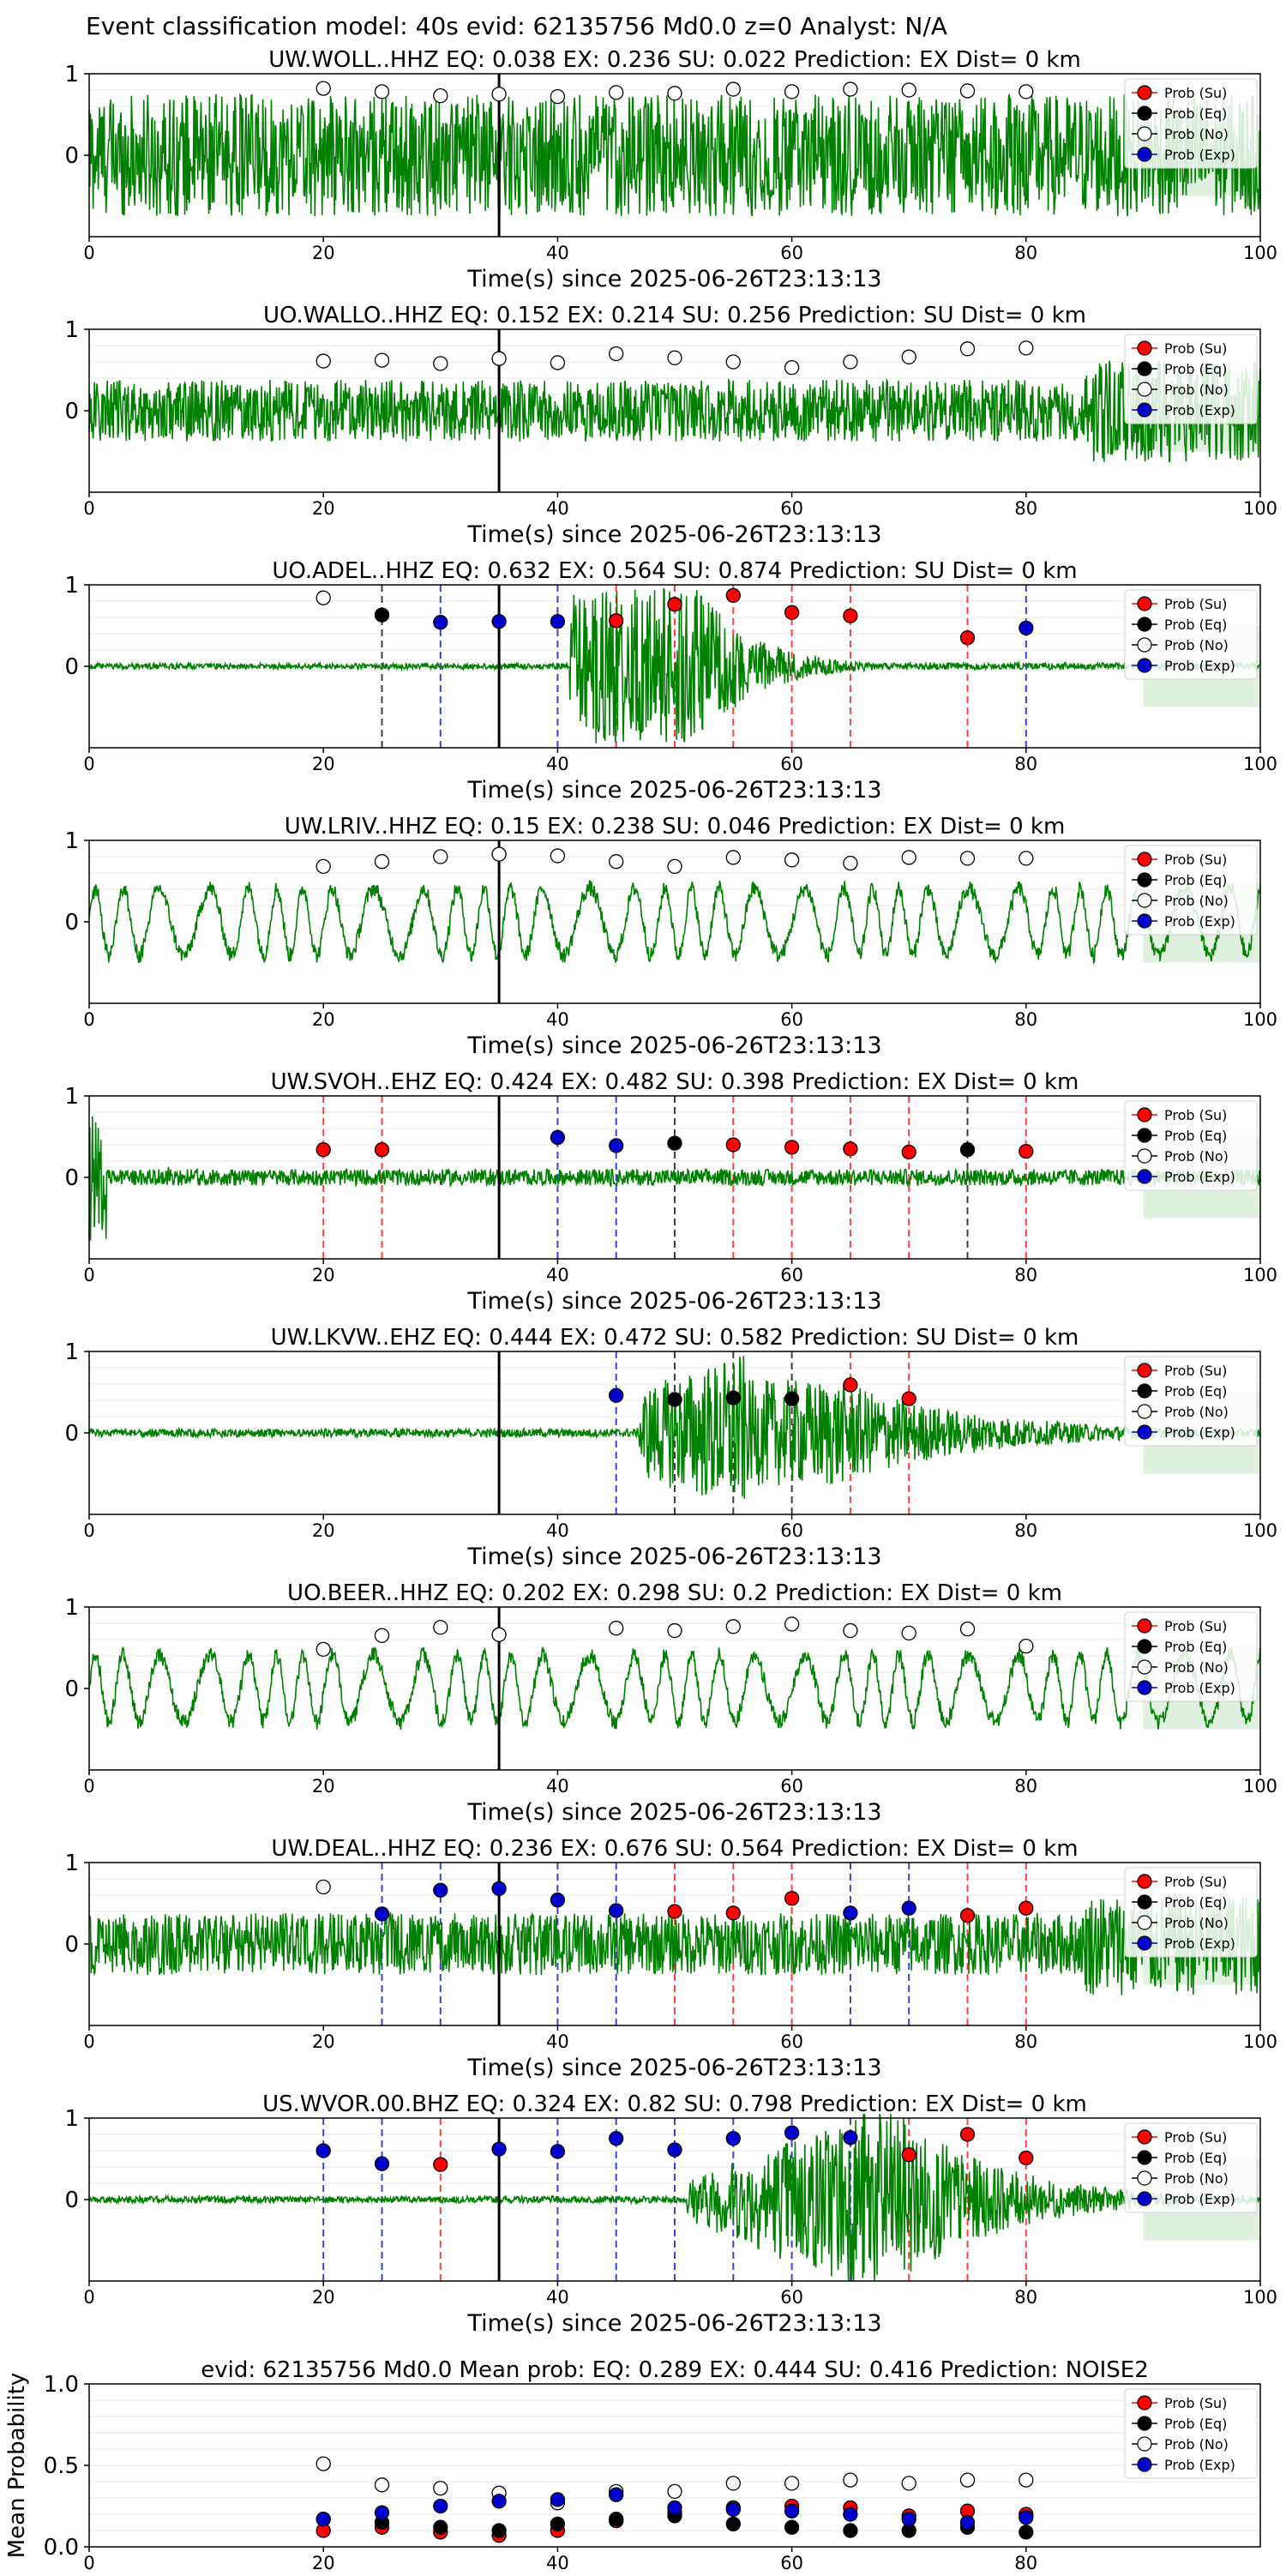 The width and height of the screenshot is (1286, 2576). Describe the element at coordinates (1144, 604) in the screenshot. I see `legend-marker-su` at that location.